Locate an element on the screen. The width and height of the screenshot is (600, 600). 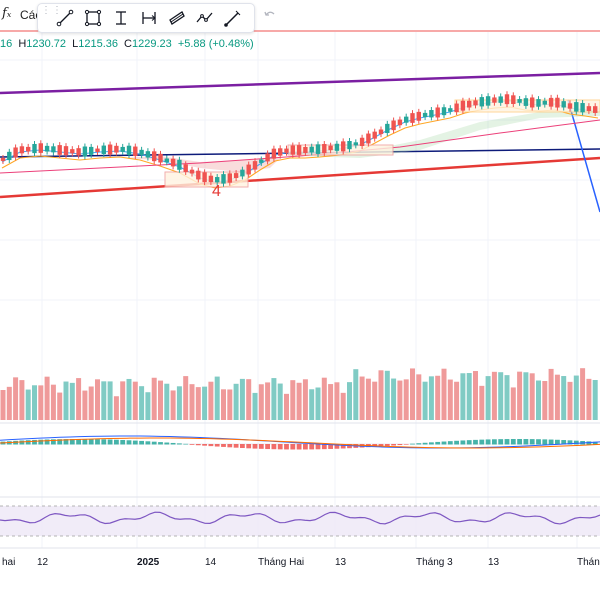
rsi-line is located at coordinates (300, 518).